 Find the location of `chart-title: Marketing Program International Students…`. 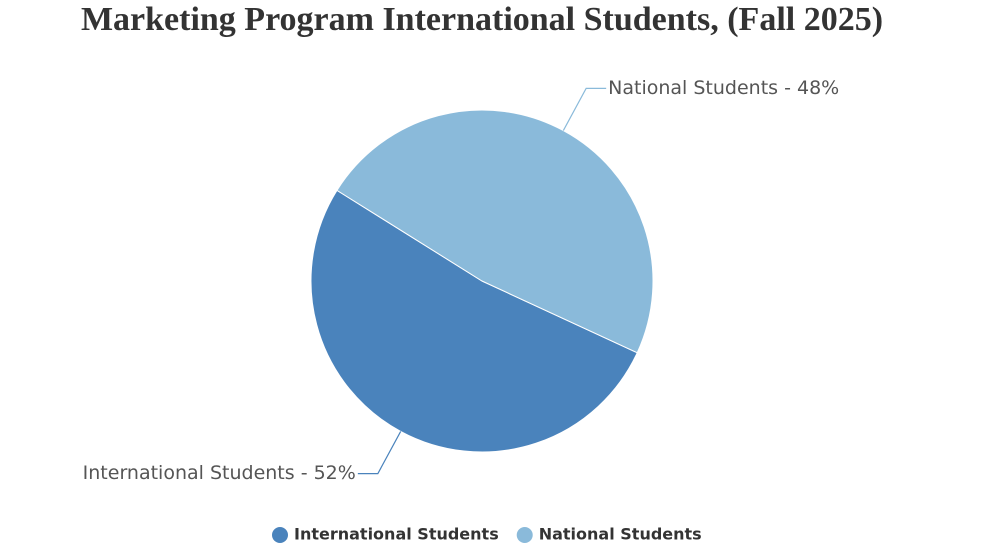

chart-title: Marketing Program International Students… is located at coordinates (482, 19).